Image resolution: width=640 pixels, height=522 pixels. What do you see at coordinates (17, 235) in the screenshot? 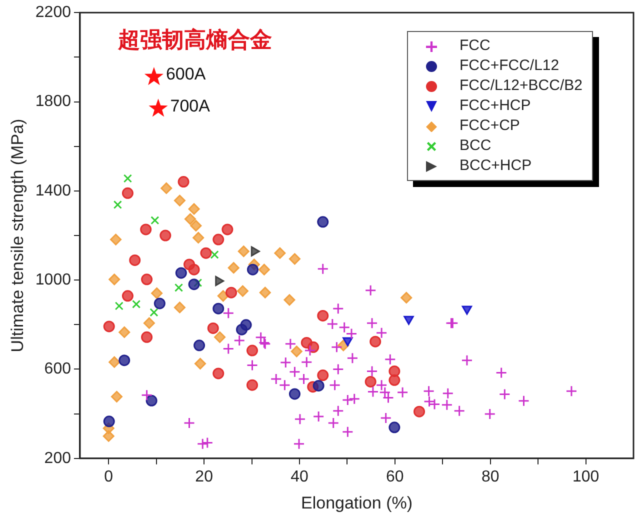
I see `y-axis-title: Ultimate tensile strength (MPa)` at bounding box center [17, 235].